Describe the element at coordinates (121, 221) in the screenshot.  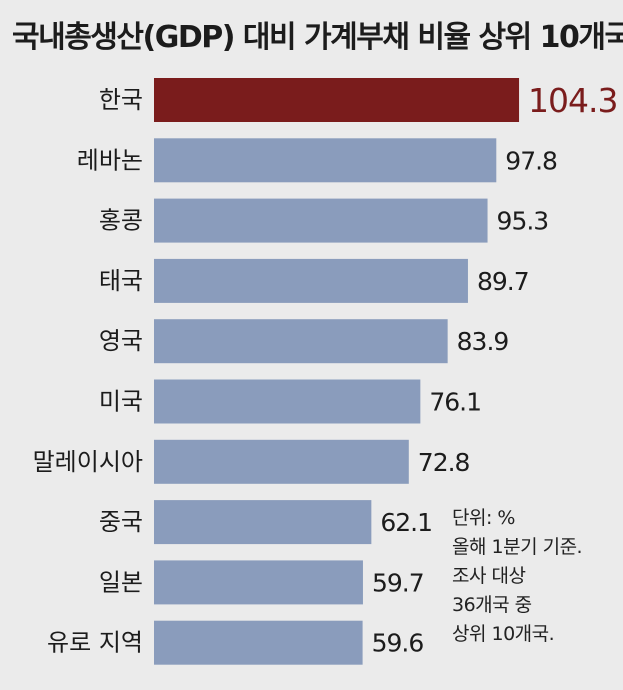
I see `category-label: 홍콩` at that location.